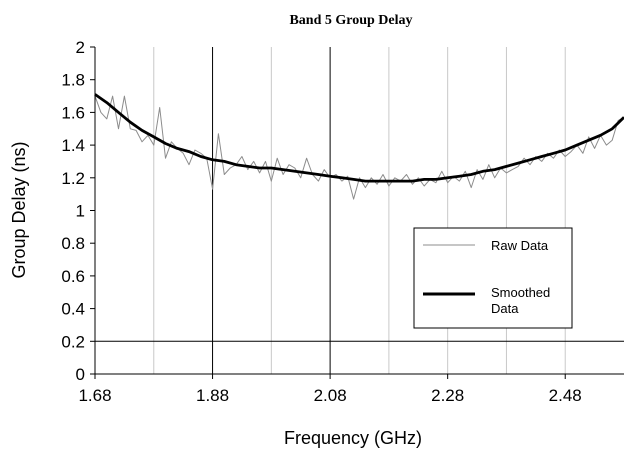  What do you see at coordinates (520, 292) in the screenshot?
I see `legend-smoothed-line1: Smoothed` at bounding box center [520, 292].